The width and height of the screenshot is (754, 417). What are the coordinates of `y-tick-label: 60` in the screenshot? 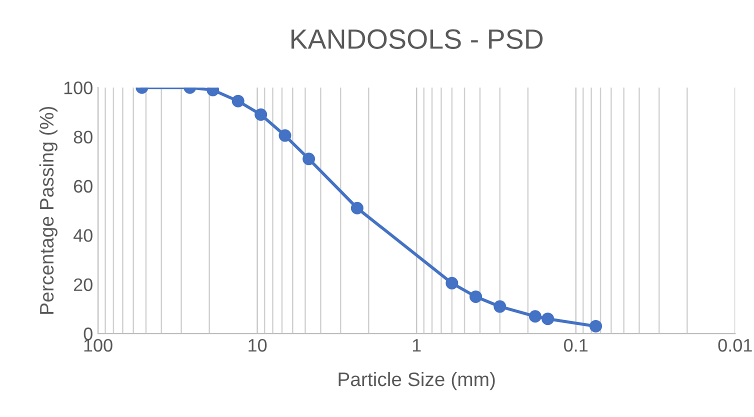 It's located at (83, 186).